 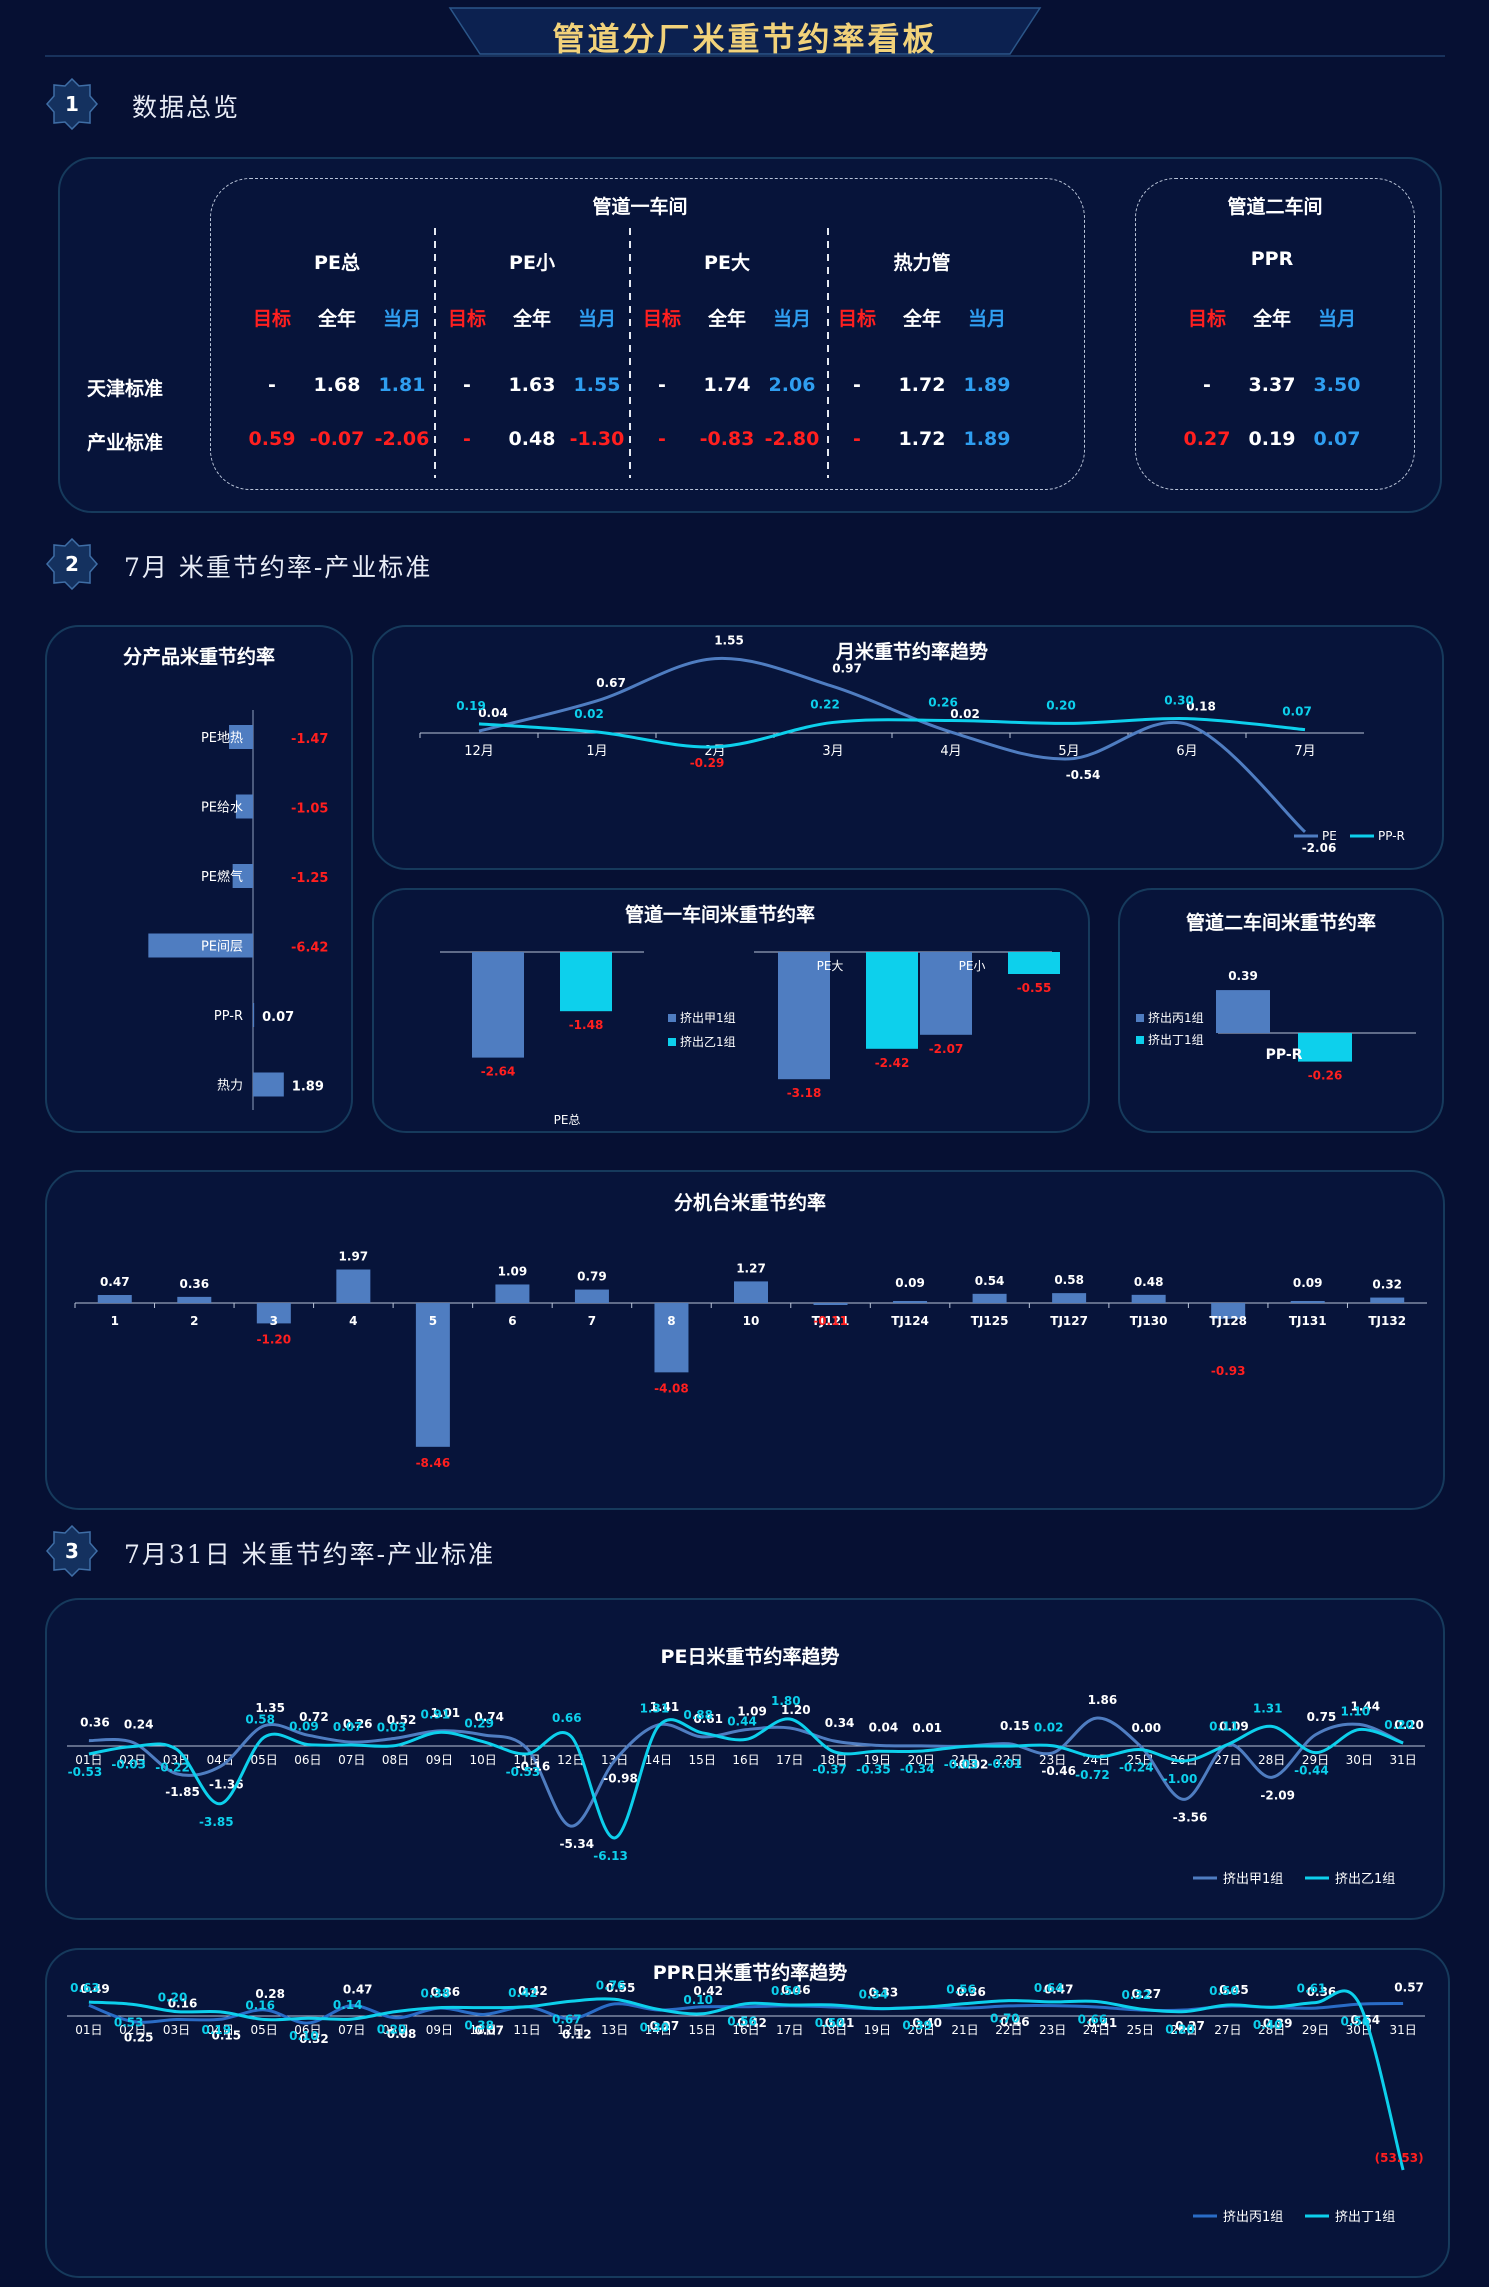 I want to click on data-label: 0.19, so click(x=471, y=706).